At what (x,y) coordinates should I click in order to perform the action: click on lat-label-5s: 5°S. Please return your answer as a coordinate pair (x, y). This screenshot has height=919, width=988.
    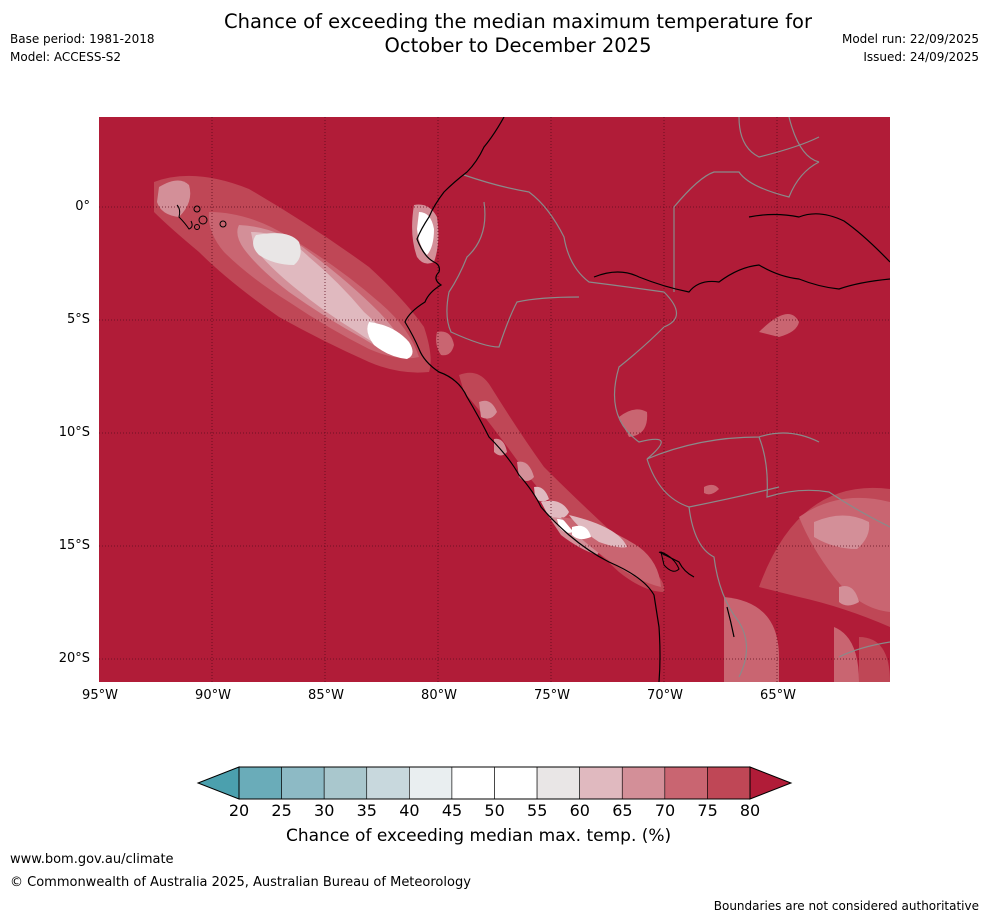
    Looking at the image, I should click on (78, 319).